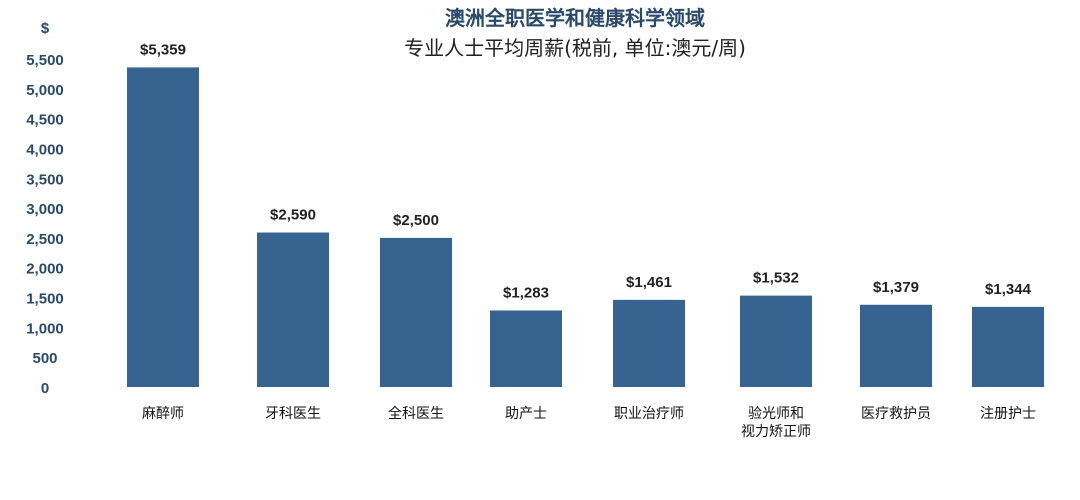 This screenshot has height=500, width=1080. What do you see at coordinates (416, 220) in the screenshot?
I see `value-label: $2,500` at bounding box center [416, 220].